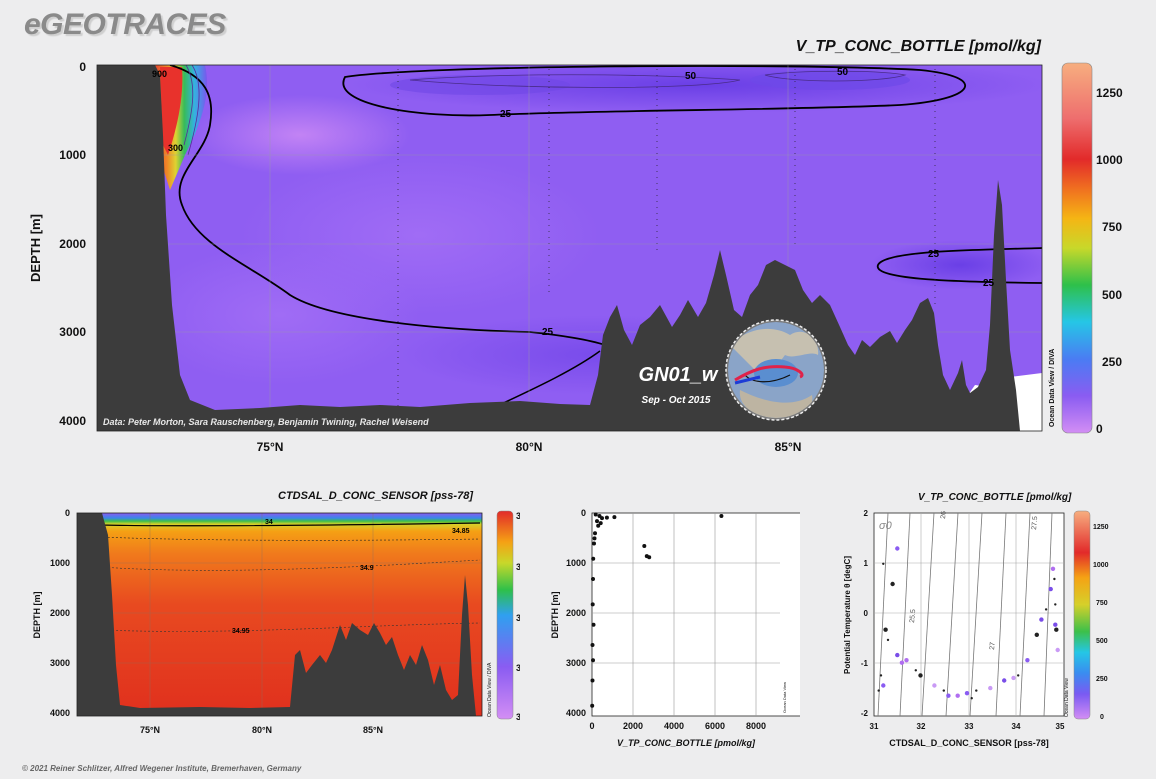 The image size is (1156, 779). Describe the element at coordinates (686, 743) in the screenshot. I see `x-axis-label: V_TP_CONC_BOTTLE [pmol/kg]` at that location.